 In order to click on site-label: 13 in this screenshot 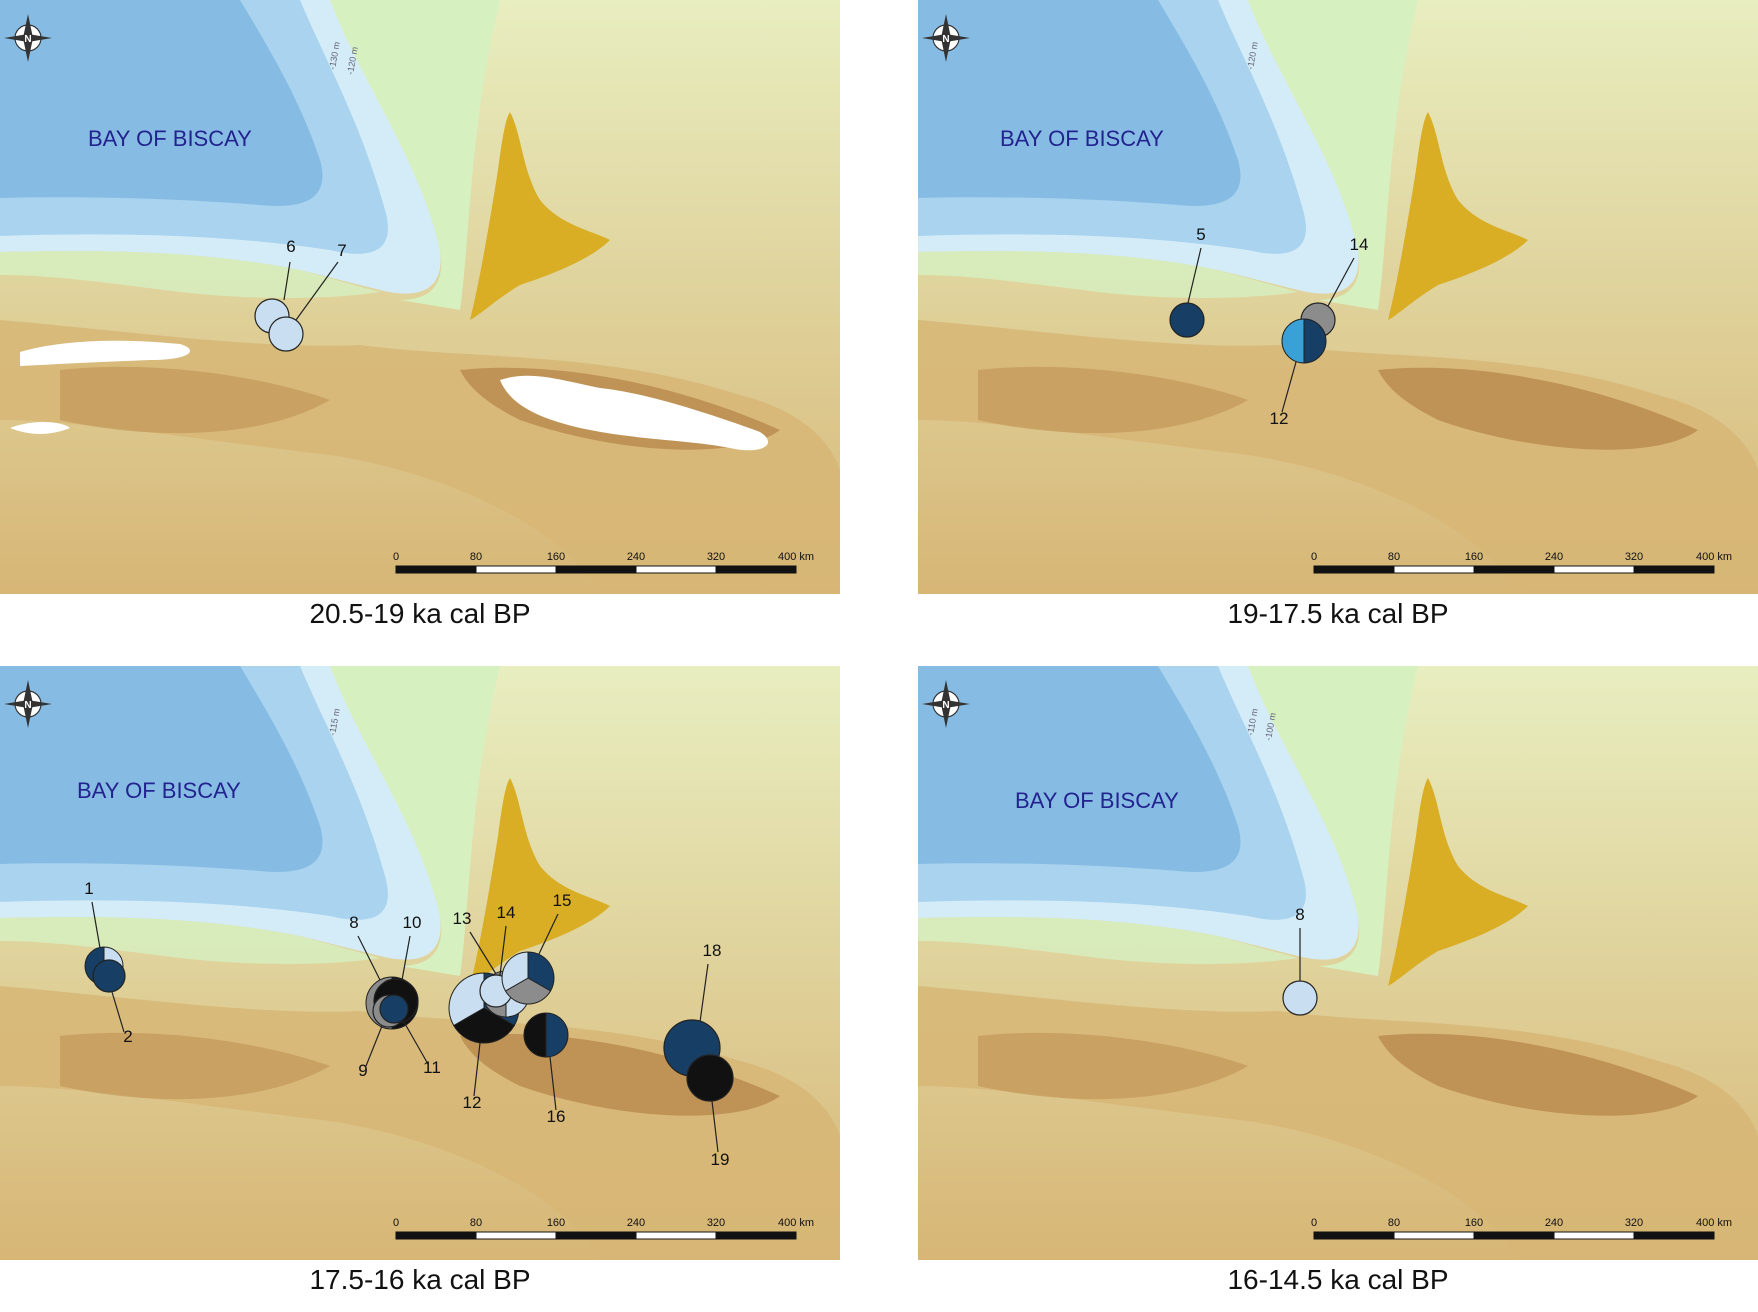, I will do `click(462, 918)`.